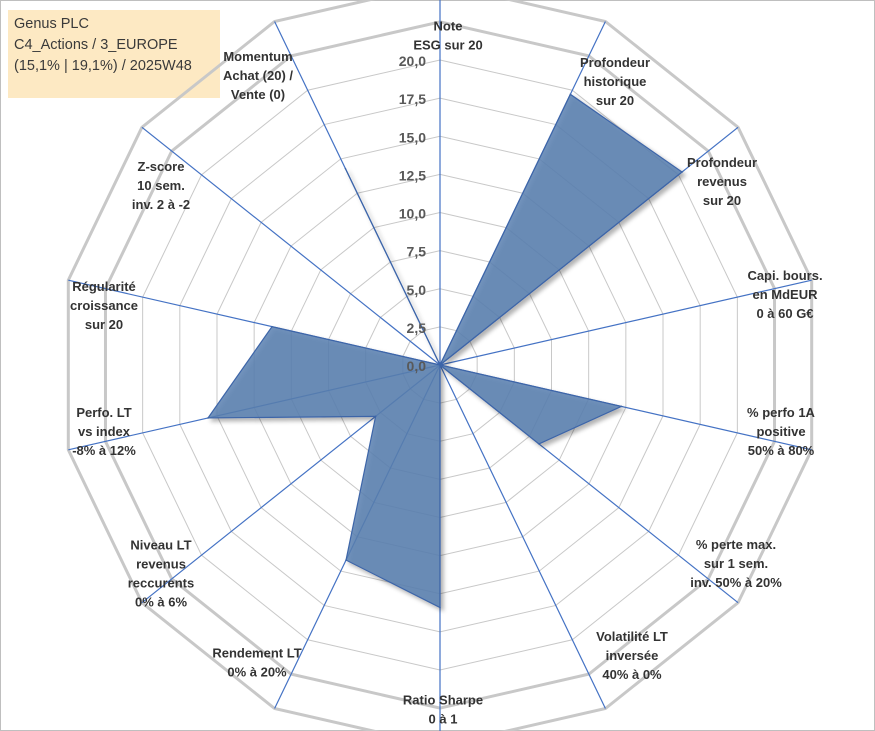 Image resolution: width=875 pixels, height=731 pixels. Describe the element at coordinates (161, 602) in the screenshot. I see `axis-label: 0% à 6%` at that location.